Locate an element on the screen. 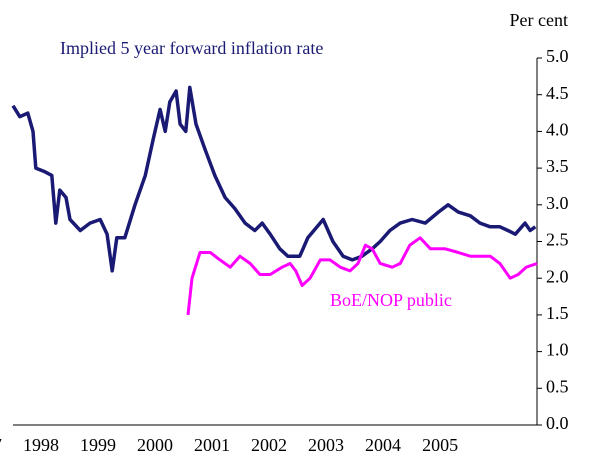 This screenshot has height=467, width=589. series-label: Implied 5 year forward inflation rate is located at coordinates (191, 48).